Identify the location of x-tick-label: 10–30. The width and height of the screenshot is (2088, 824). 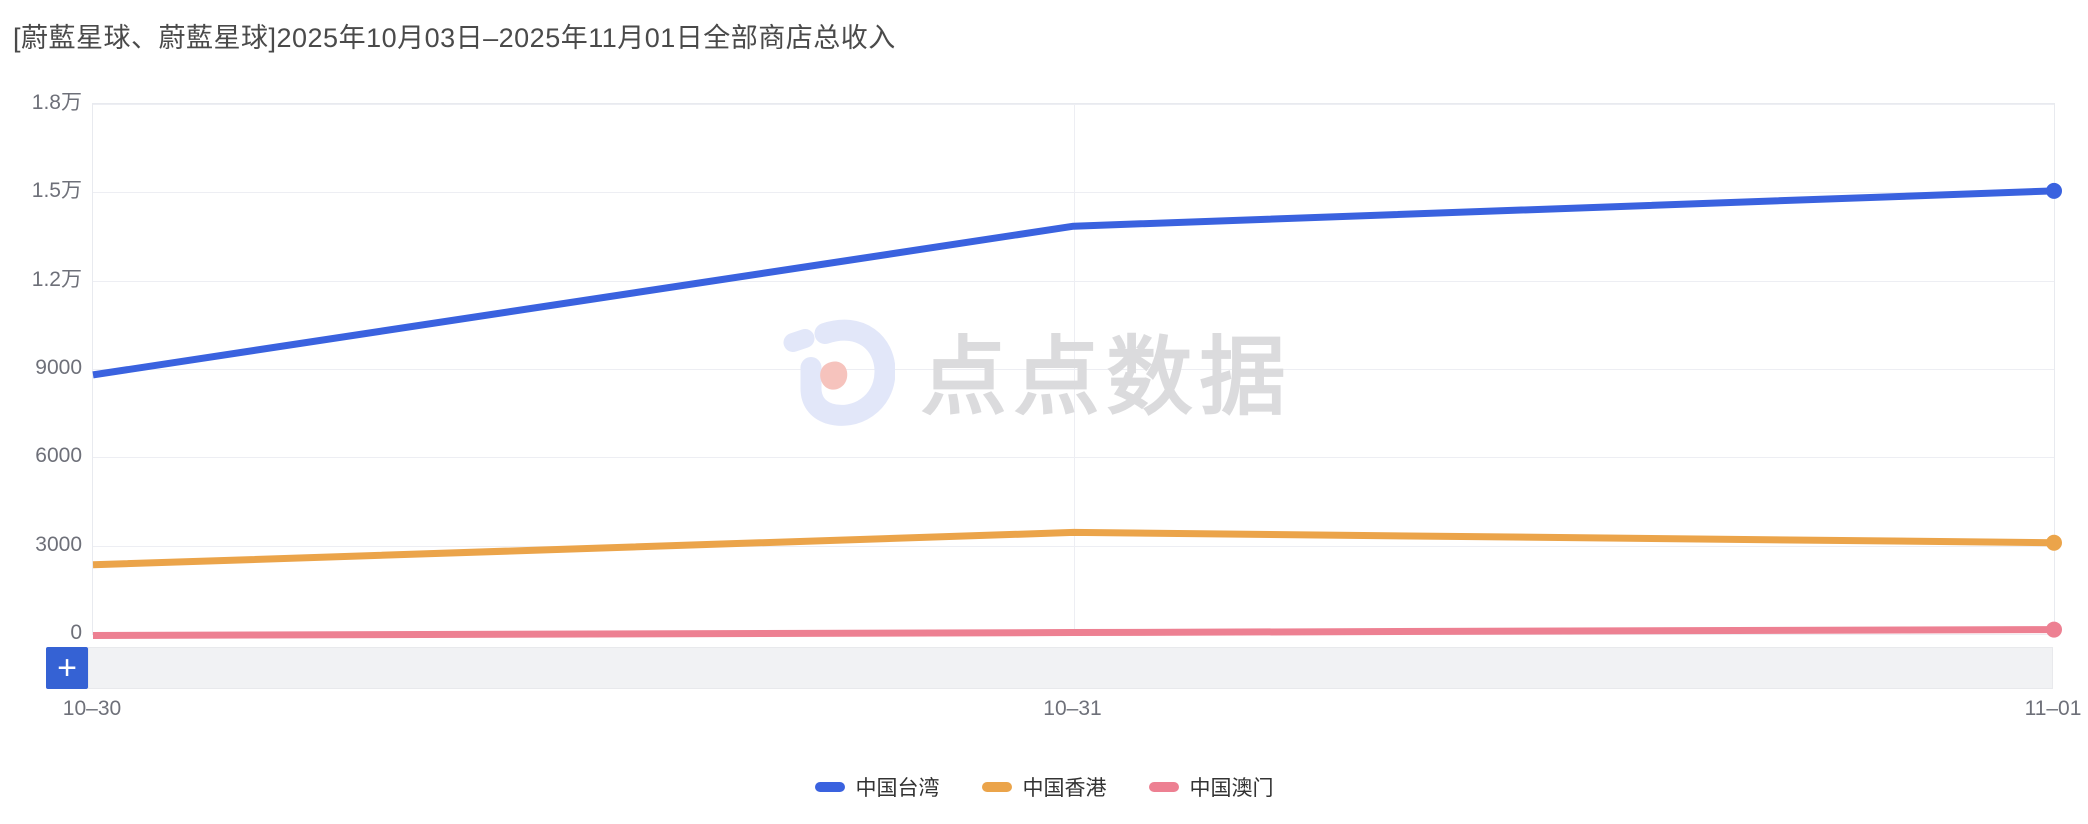
(92, 708).